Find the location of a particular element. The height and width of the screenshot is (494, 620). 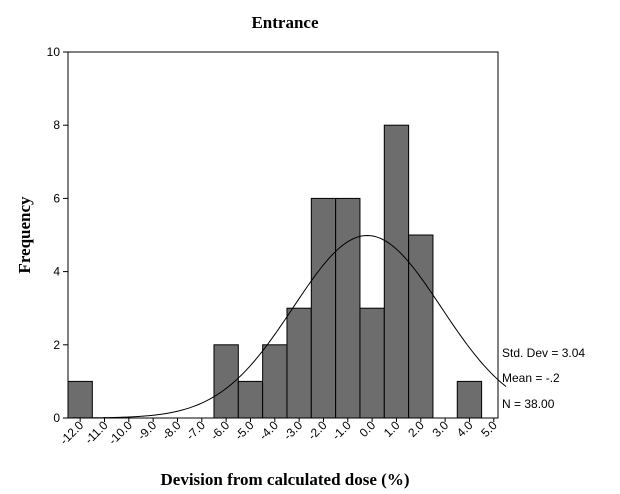

x-tick-label: -12.0 is located at coordinates (71, 432).